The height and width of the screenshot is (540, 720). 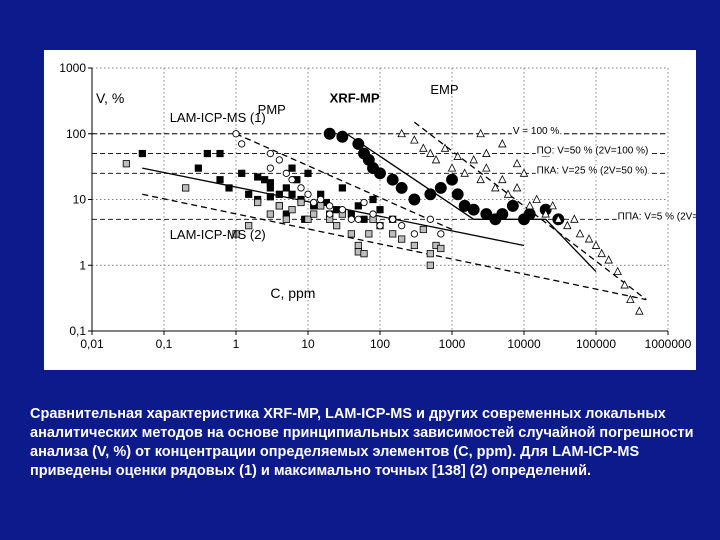 What do you see at coordinates (596, 344) in the screenshot?
I see `x-tick-label: 100000` at bounding box center [596, 344].